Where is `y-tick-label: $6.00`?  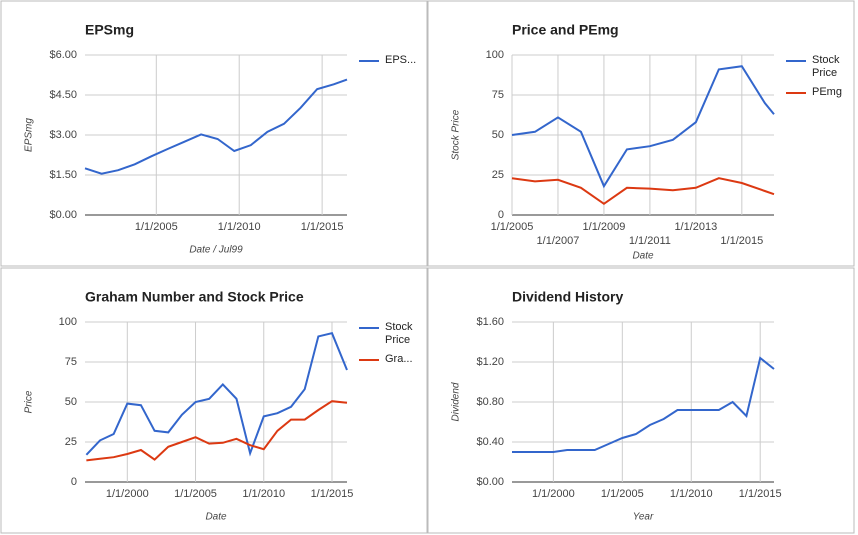
y-tick-label: $6.00 is located at coordinates (63, 55).